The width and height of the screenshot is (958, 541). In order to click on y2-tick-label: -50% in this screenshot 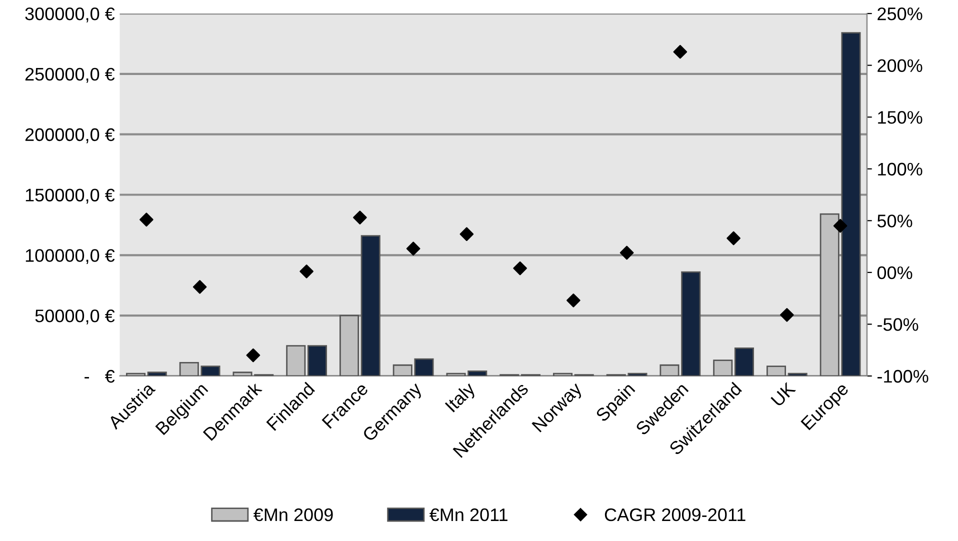, I will do `click(898, 324)`.